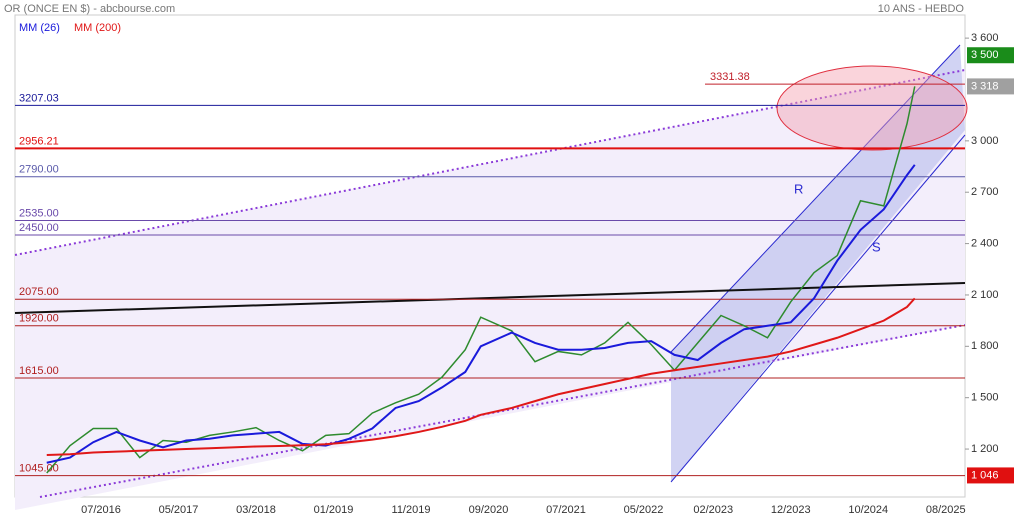 The height and width of the screenshot is (522, 1014). Describe the element at coordinates (39, 141) in the screenshot. I see `level-label: 2956.21` at that location.